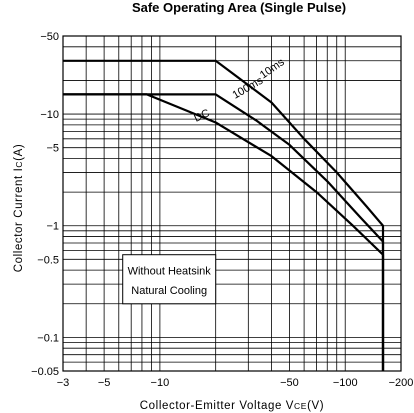  I want to click on annotation-line-2: Natural Cooling, so click(169, 291).